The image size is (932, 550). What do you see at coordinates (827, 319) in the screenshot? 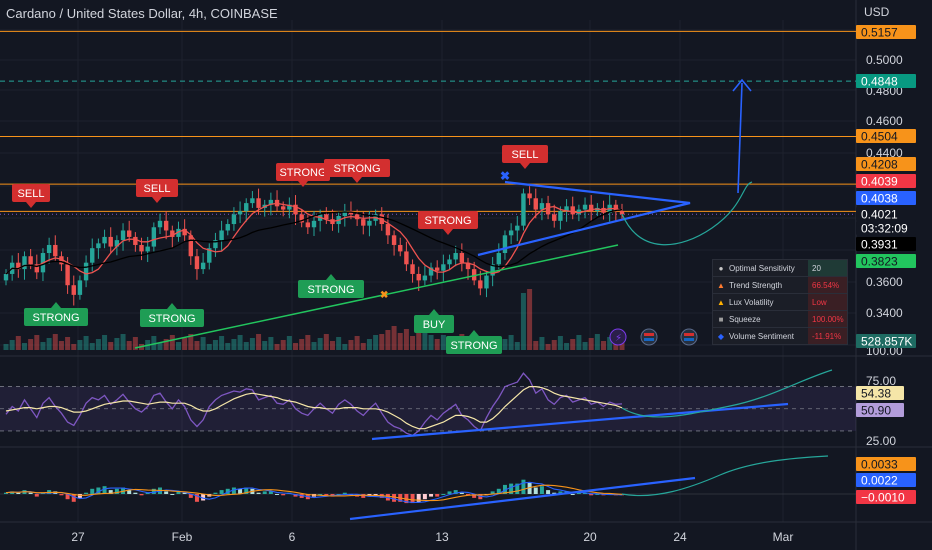
I see `dashboard-value: 100.00%` at bounding box center [827, 319].